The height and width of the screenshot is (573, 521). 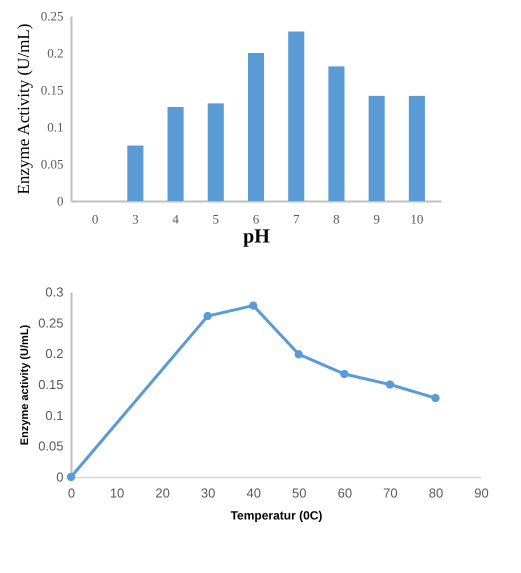 What do you see at coordinates (256, 237) in the screenshot?
I see `x-axis-title: pH` at bounding box center [256, 237].